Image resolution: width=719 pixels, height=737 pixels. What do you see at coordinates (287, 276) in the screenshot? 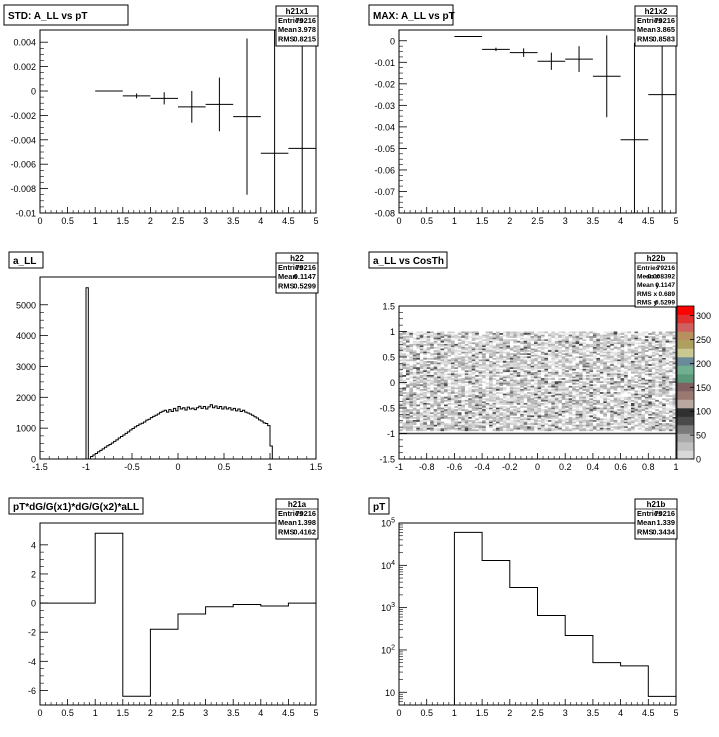
I see `stats-label: Mean` at bounding box center [287, 276].